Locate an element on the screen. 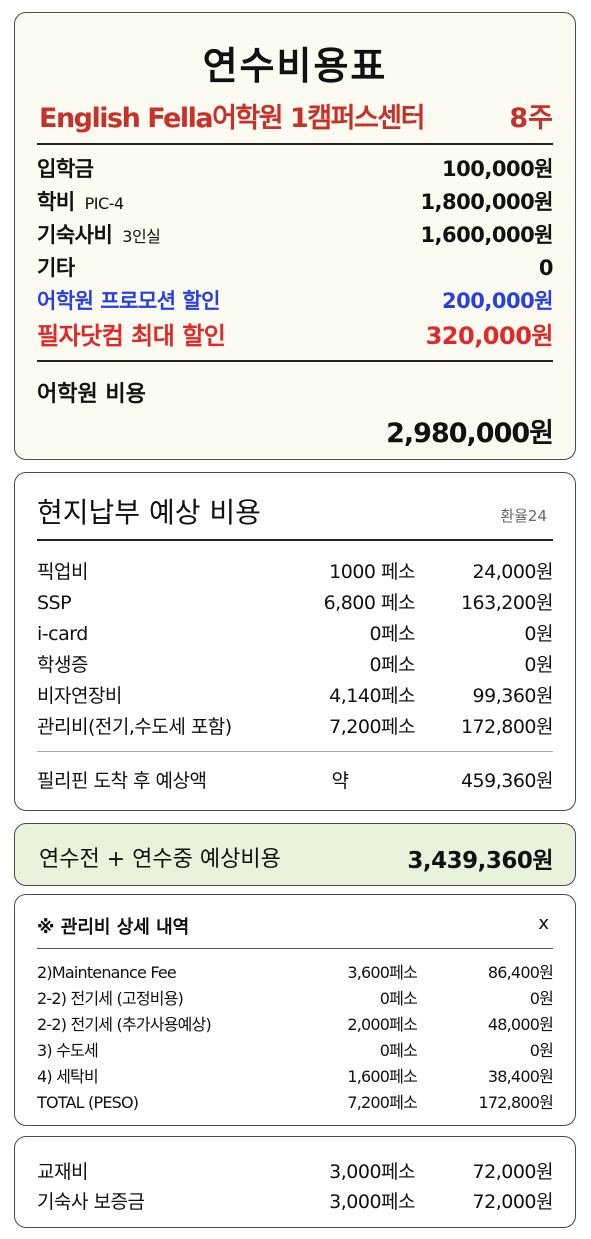 The height and width of the screenshot is (1239, 591). fee-value: 1,600,000원 is located at coordinates (486, 235).